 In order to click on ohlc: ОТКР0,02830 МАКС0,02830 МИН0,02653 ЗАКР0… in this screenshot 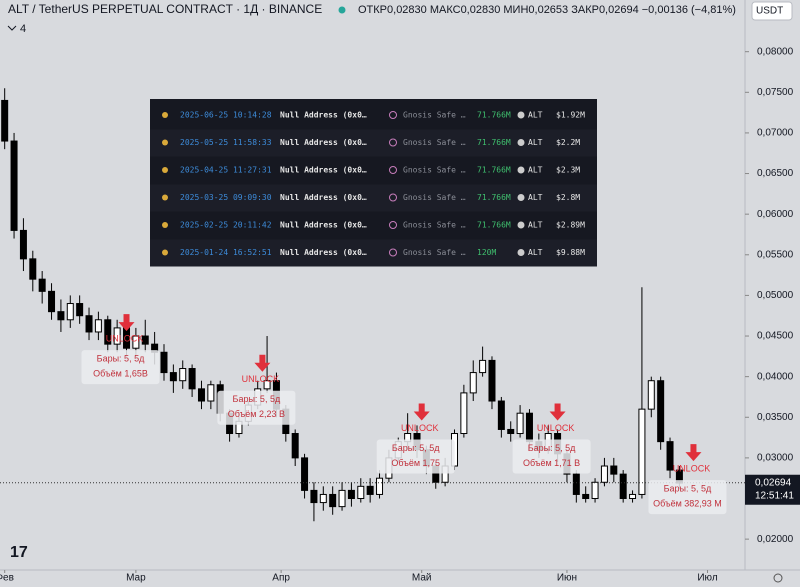, I will do `click(547, 10)`.